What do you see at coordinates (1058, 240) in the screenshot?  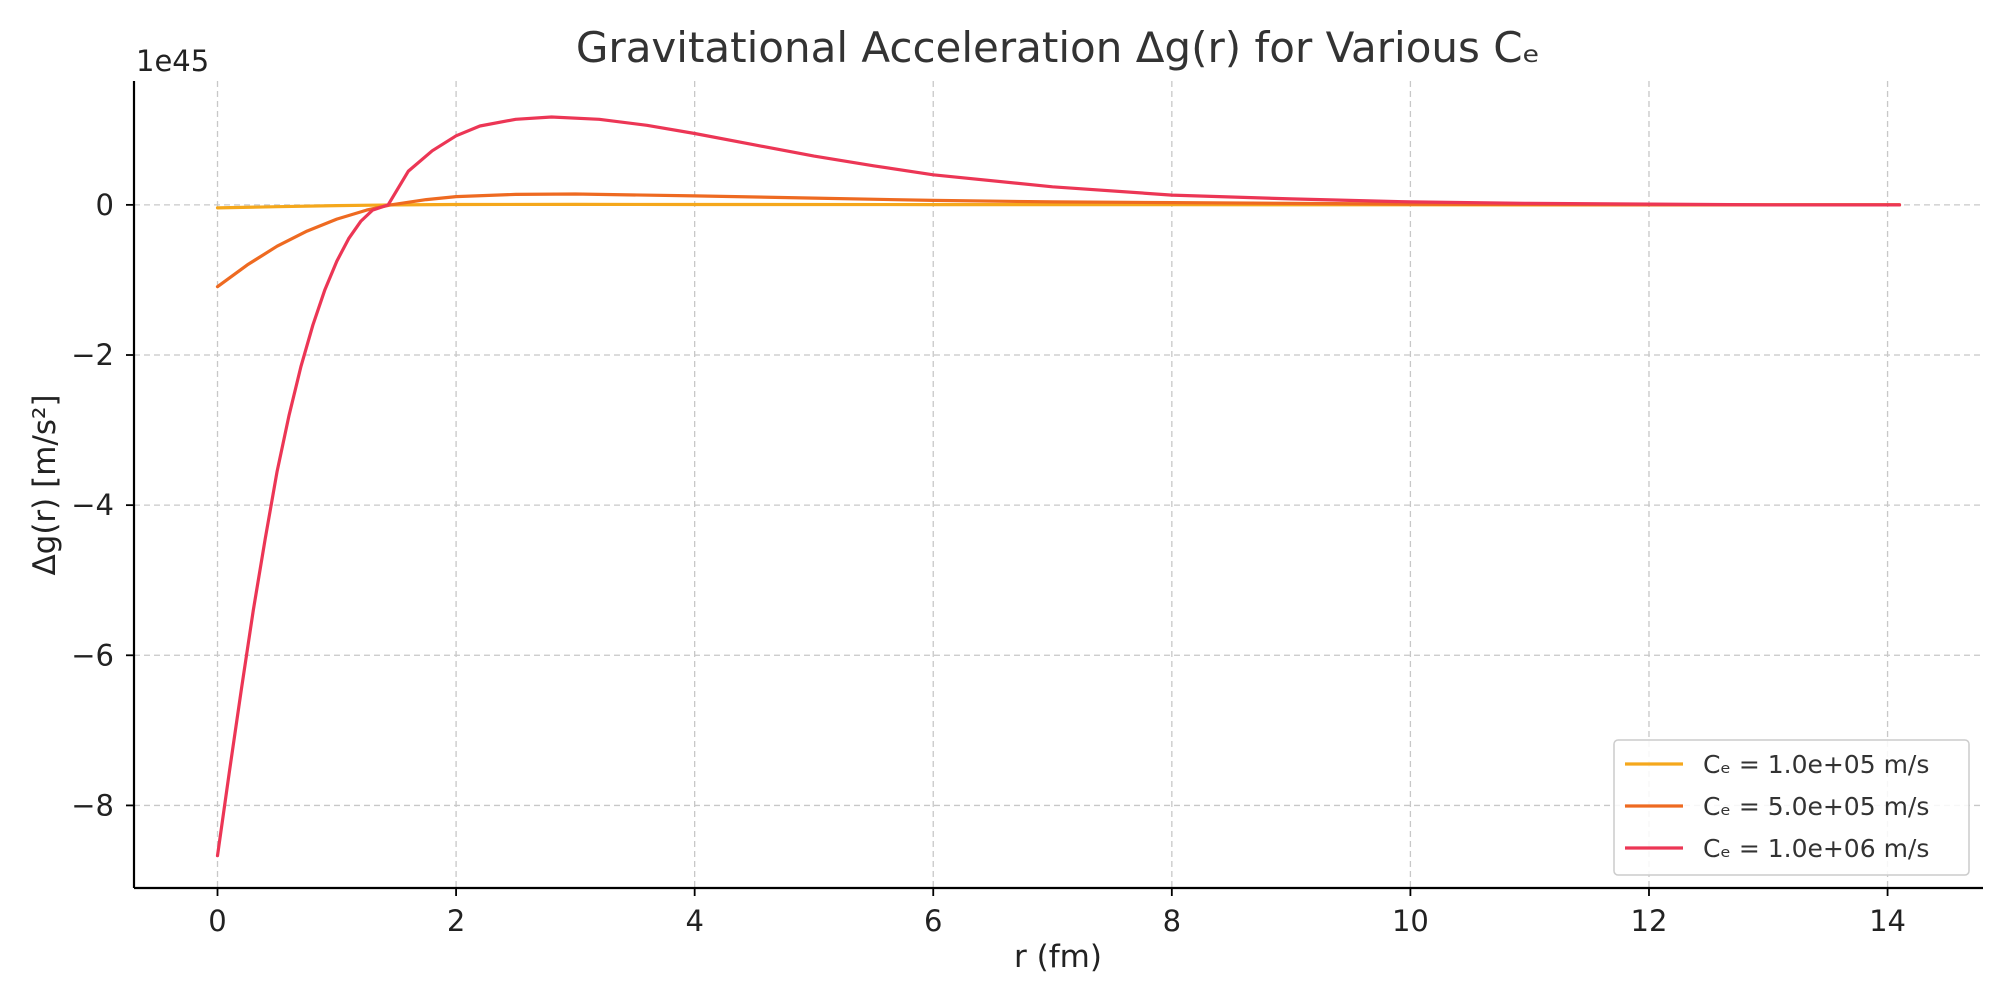 I see `series-line` at bounding box center [1058, 240].